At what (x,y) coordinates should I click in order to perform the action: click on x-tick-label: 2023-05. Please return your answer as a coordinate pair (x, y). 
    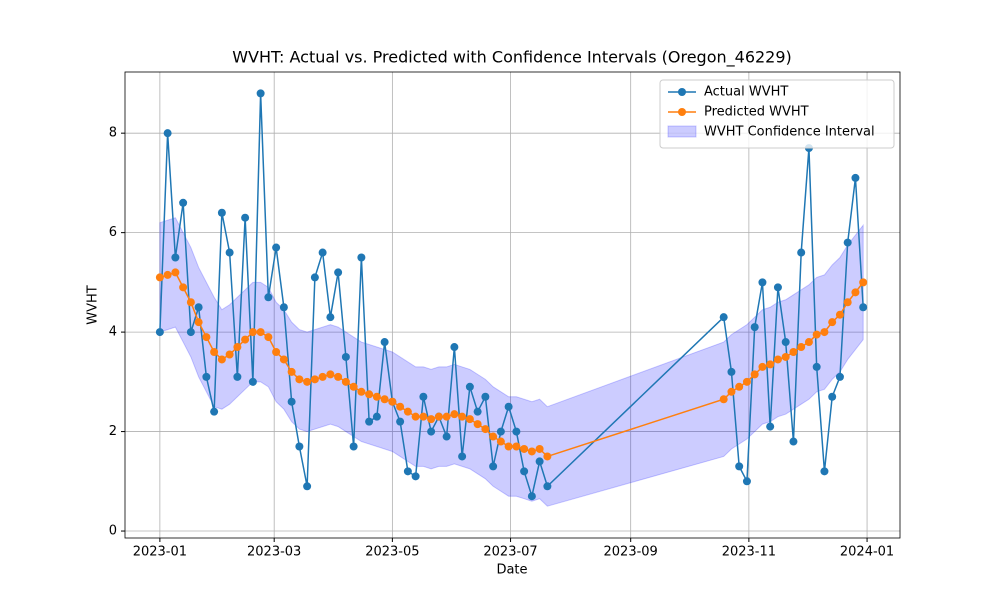
    Looking at the image, I should click on (392, 552).